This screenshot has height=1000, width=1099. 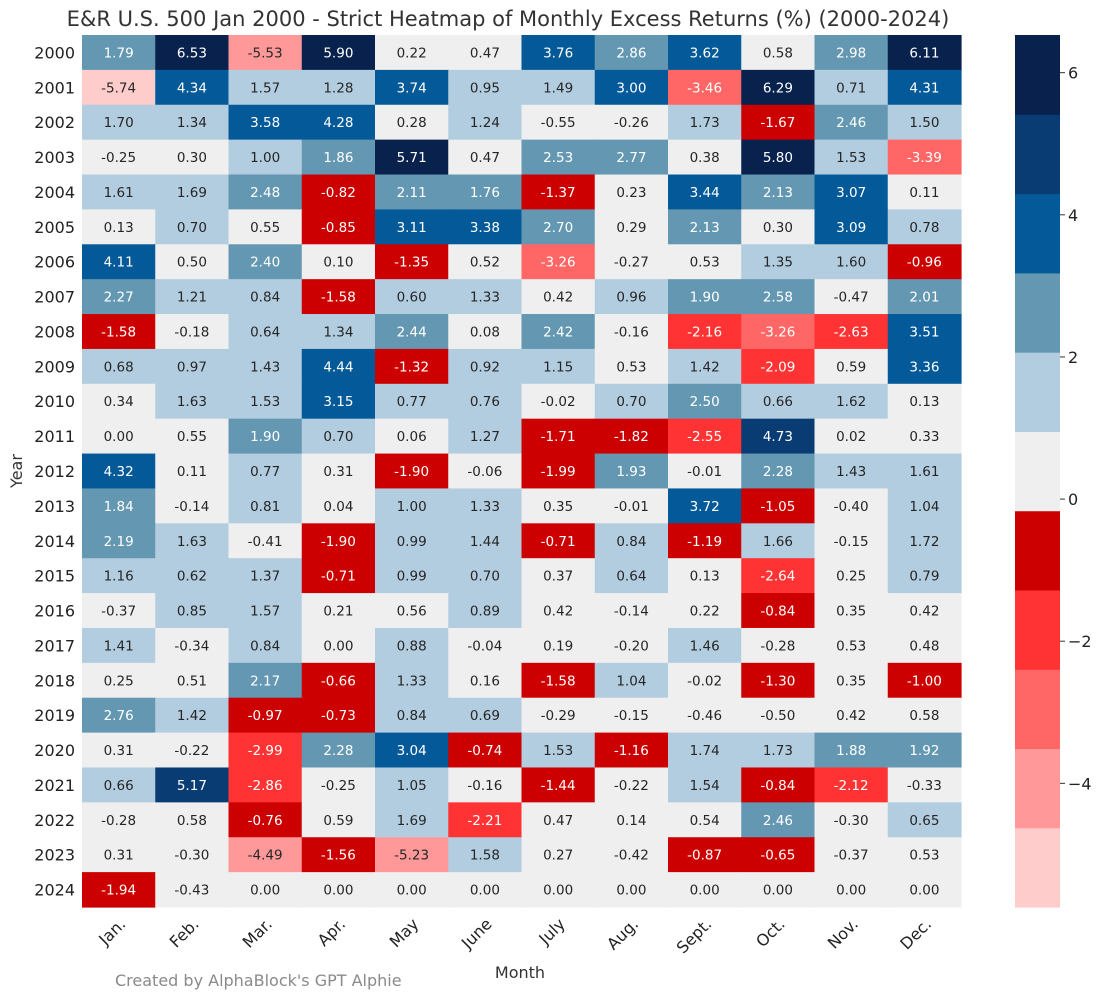 What do you see at coordinates (412, 53) in the screenshot?
I see `heatmap-cell-value: 0.22` at bounding box center [412, 53].